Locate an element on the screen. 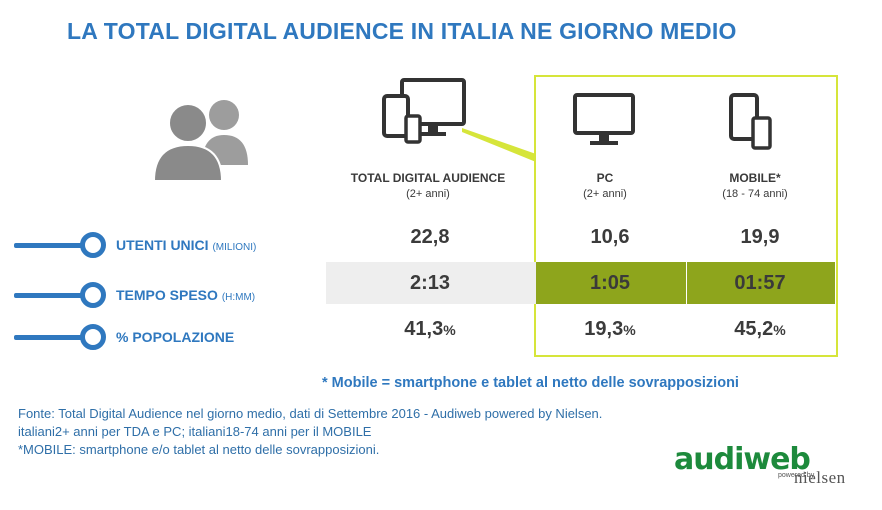  row-label-tempo-text: TEMPO SPESO is located at coordinates (167, 295).